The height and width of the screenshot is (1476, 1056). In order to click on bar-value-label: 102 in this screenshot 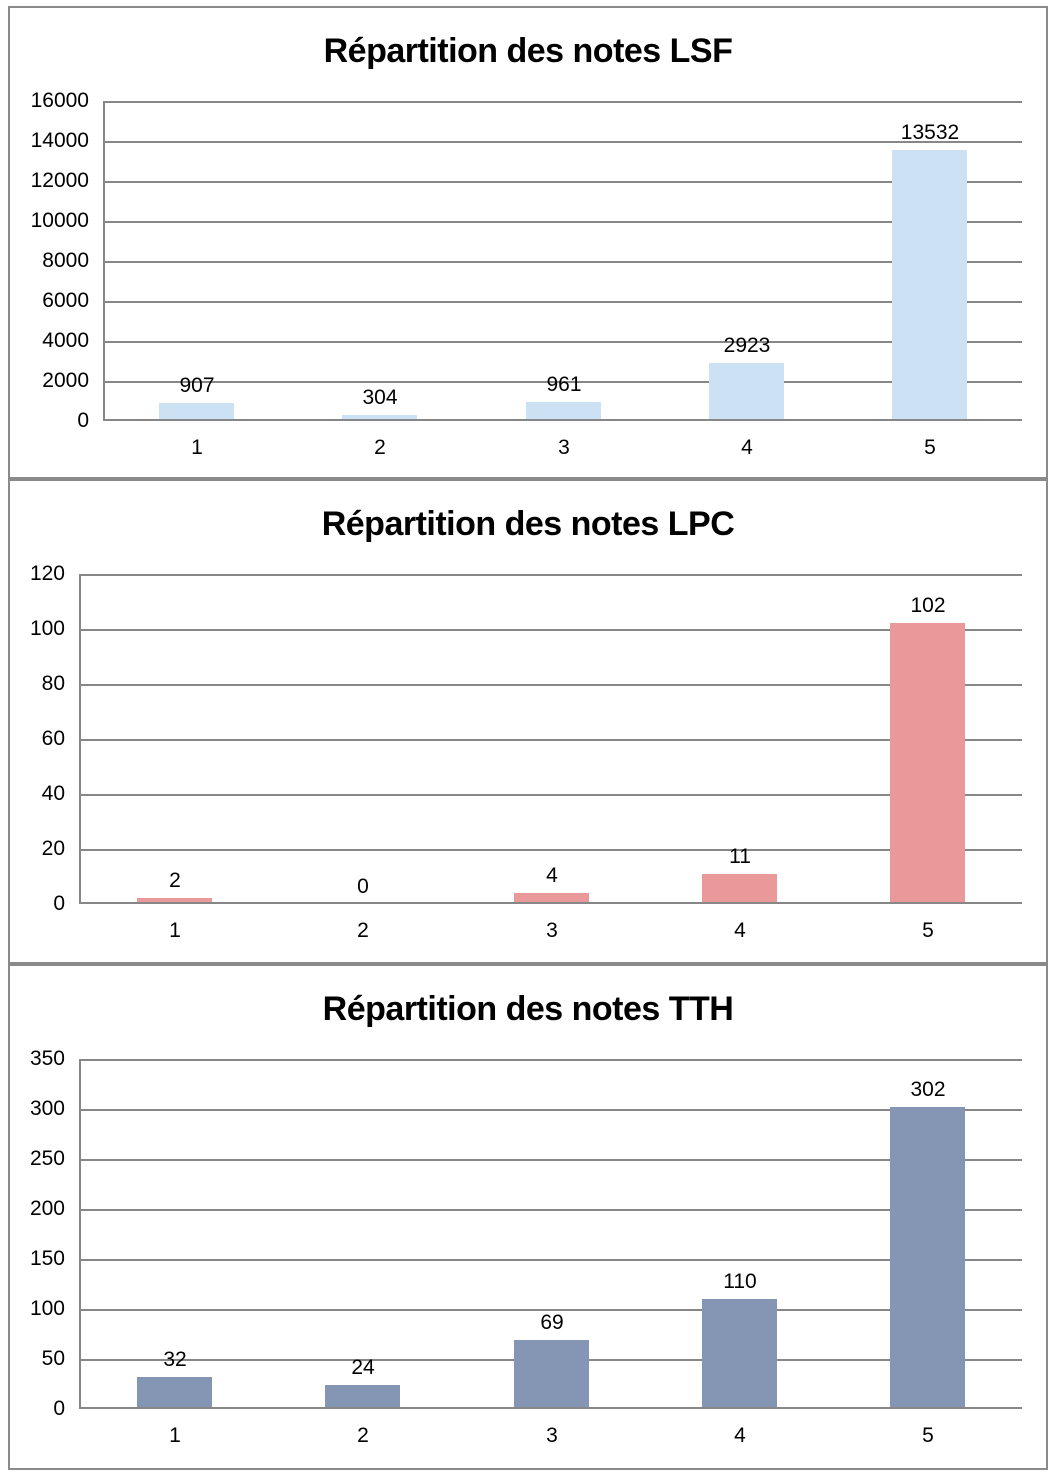, I will do `click(928, 605)`.